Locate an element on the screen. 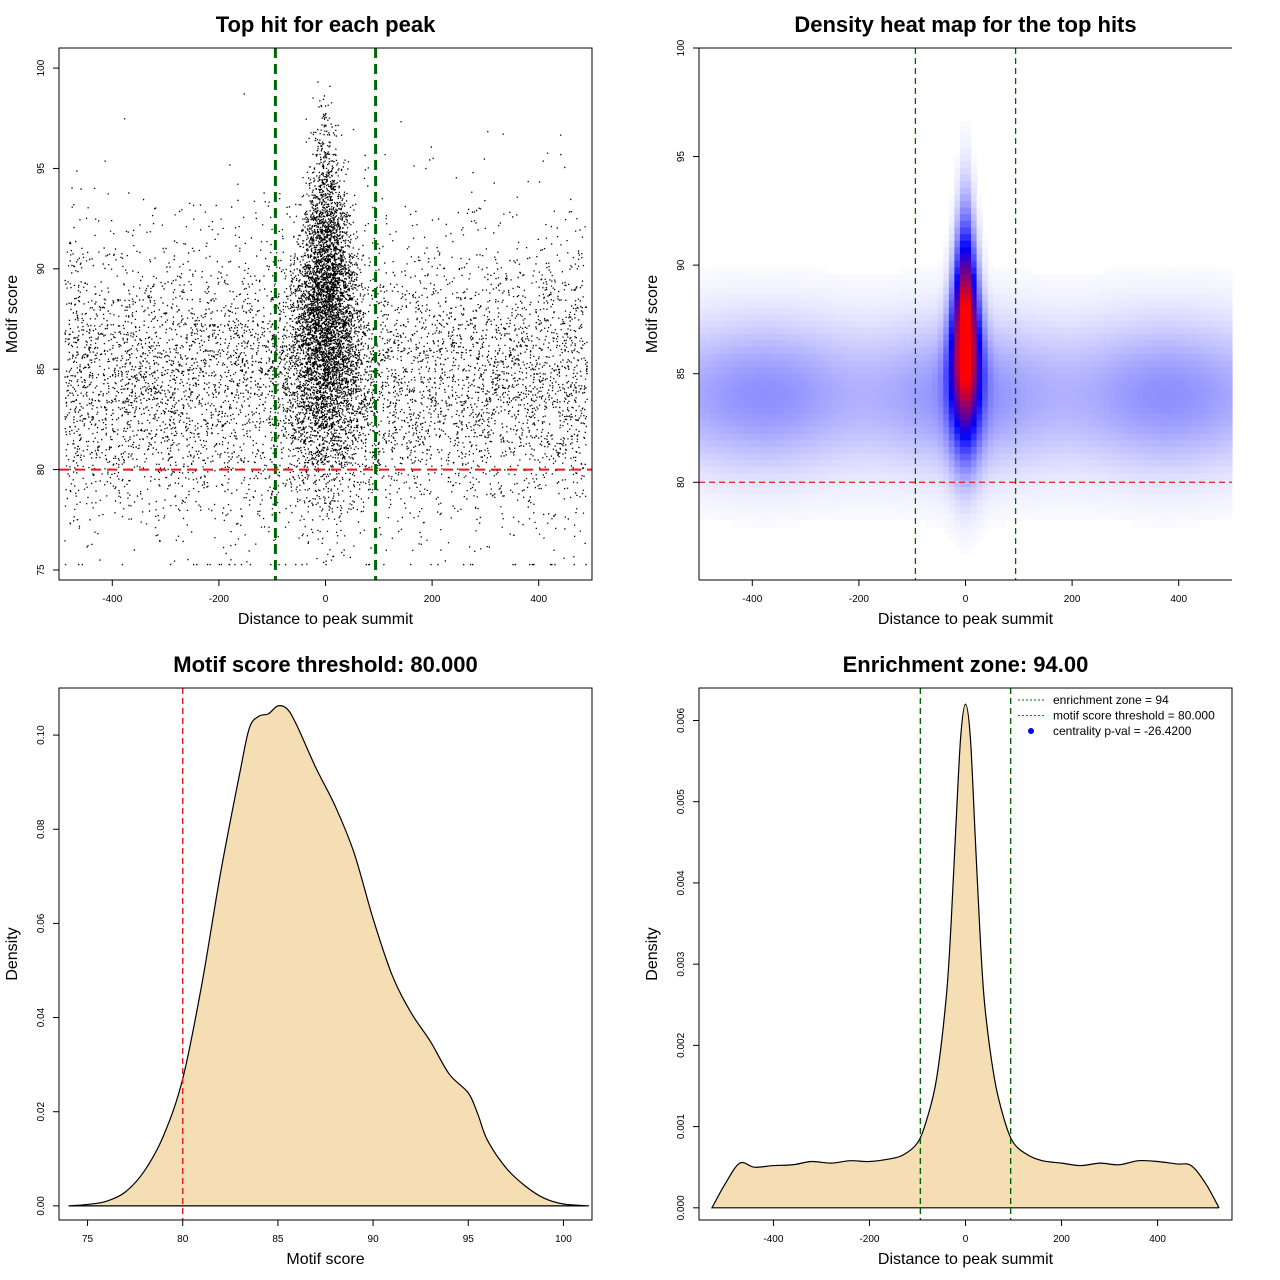 Image resolution: width=1280 pixels, height=1280 pixels. x-tick-label: 95 is located at coordinates (469, 1239).